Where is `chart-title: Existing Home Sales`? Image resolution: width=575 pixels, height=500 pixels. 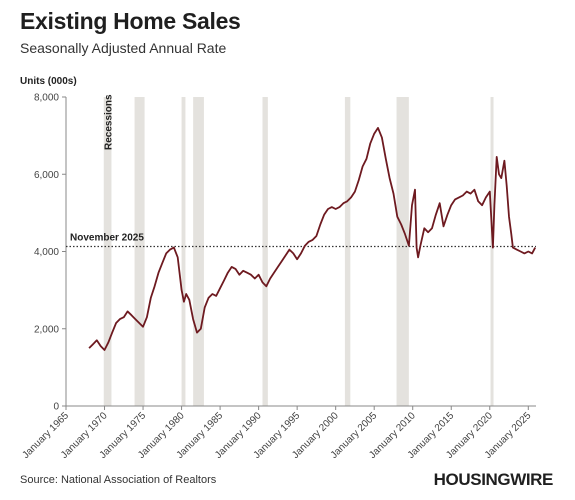 chart-title: Existing Home Sales is located at coordinates (130, 21).